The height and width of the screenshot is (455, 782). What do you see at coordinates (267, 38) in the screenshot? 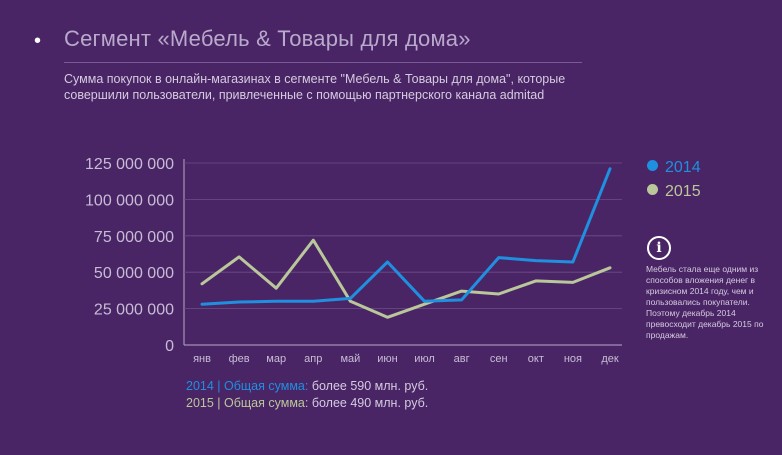
I see `page-title: Сегмент «Мебель & Товары для дома»` at bounding box center [267, 38].